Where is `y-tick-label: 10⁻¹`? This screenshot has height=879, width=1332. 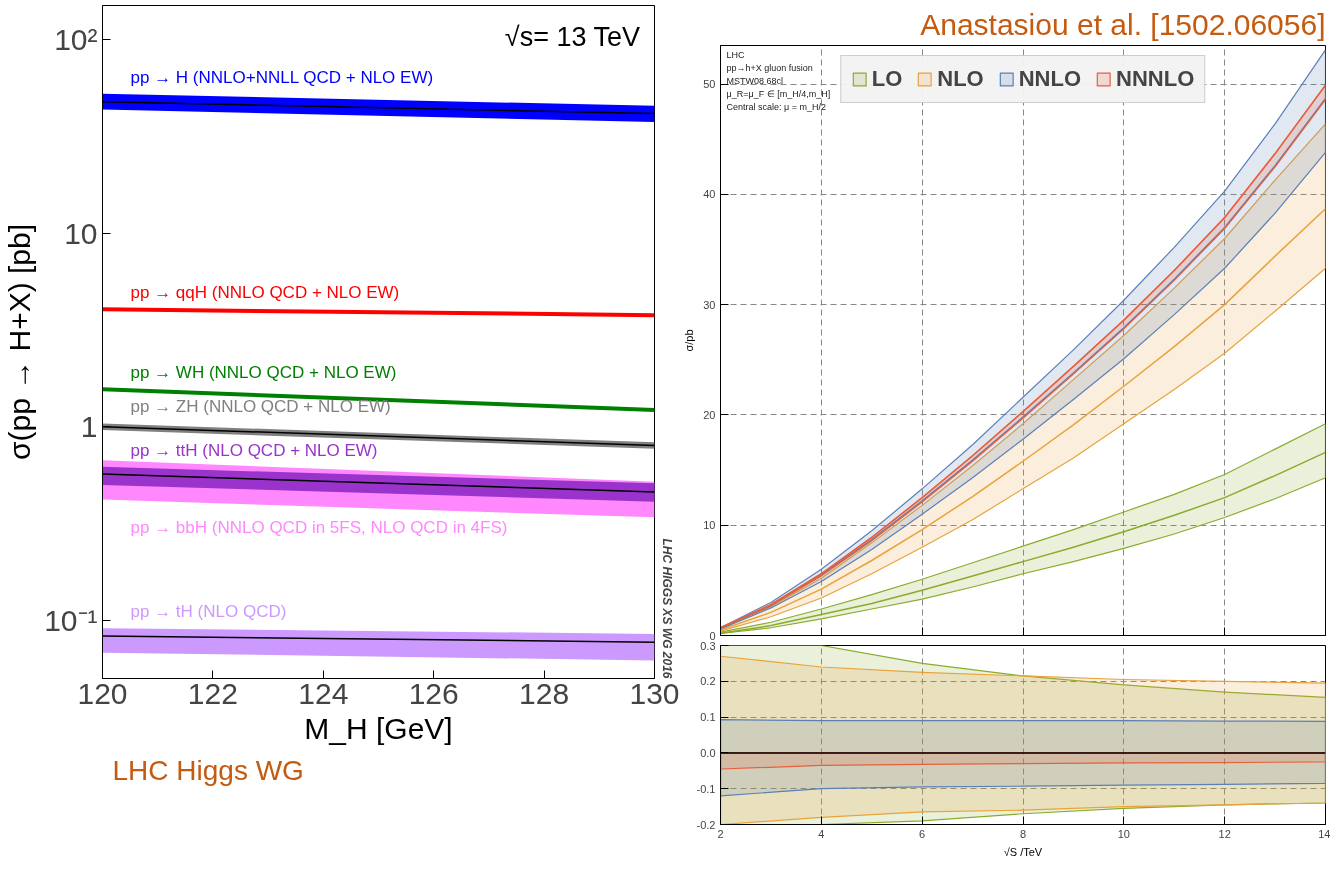
y-tick-label: 10⁻¹ is located at coordinates (71, 620).